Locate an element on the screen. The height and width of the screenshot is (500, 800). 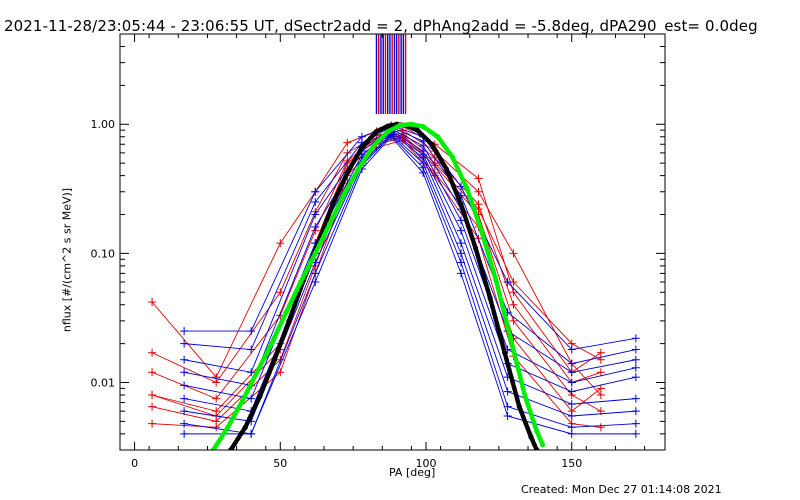
x-axis-label: PA [deg] is located at coordinates (412, 472).